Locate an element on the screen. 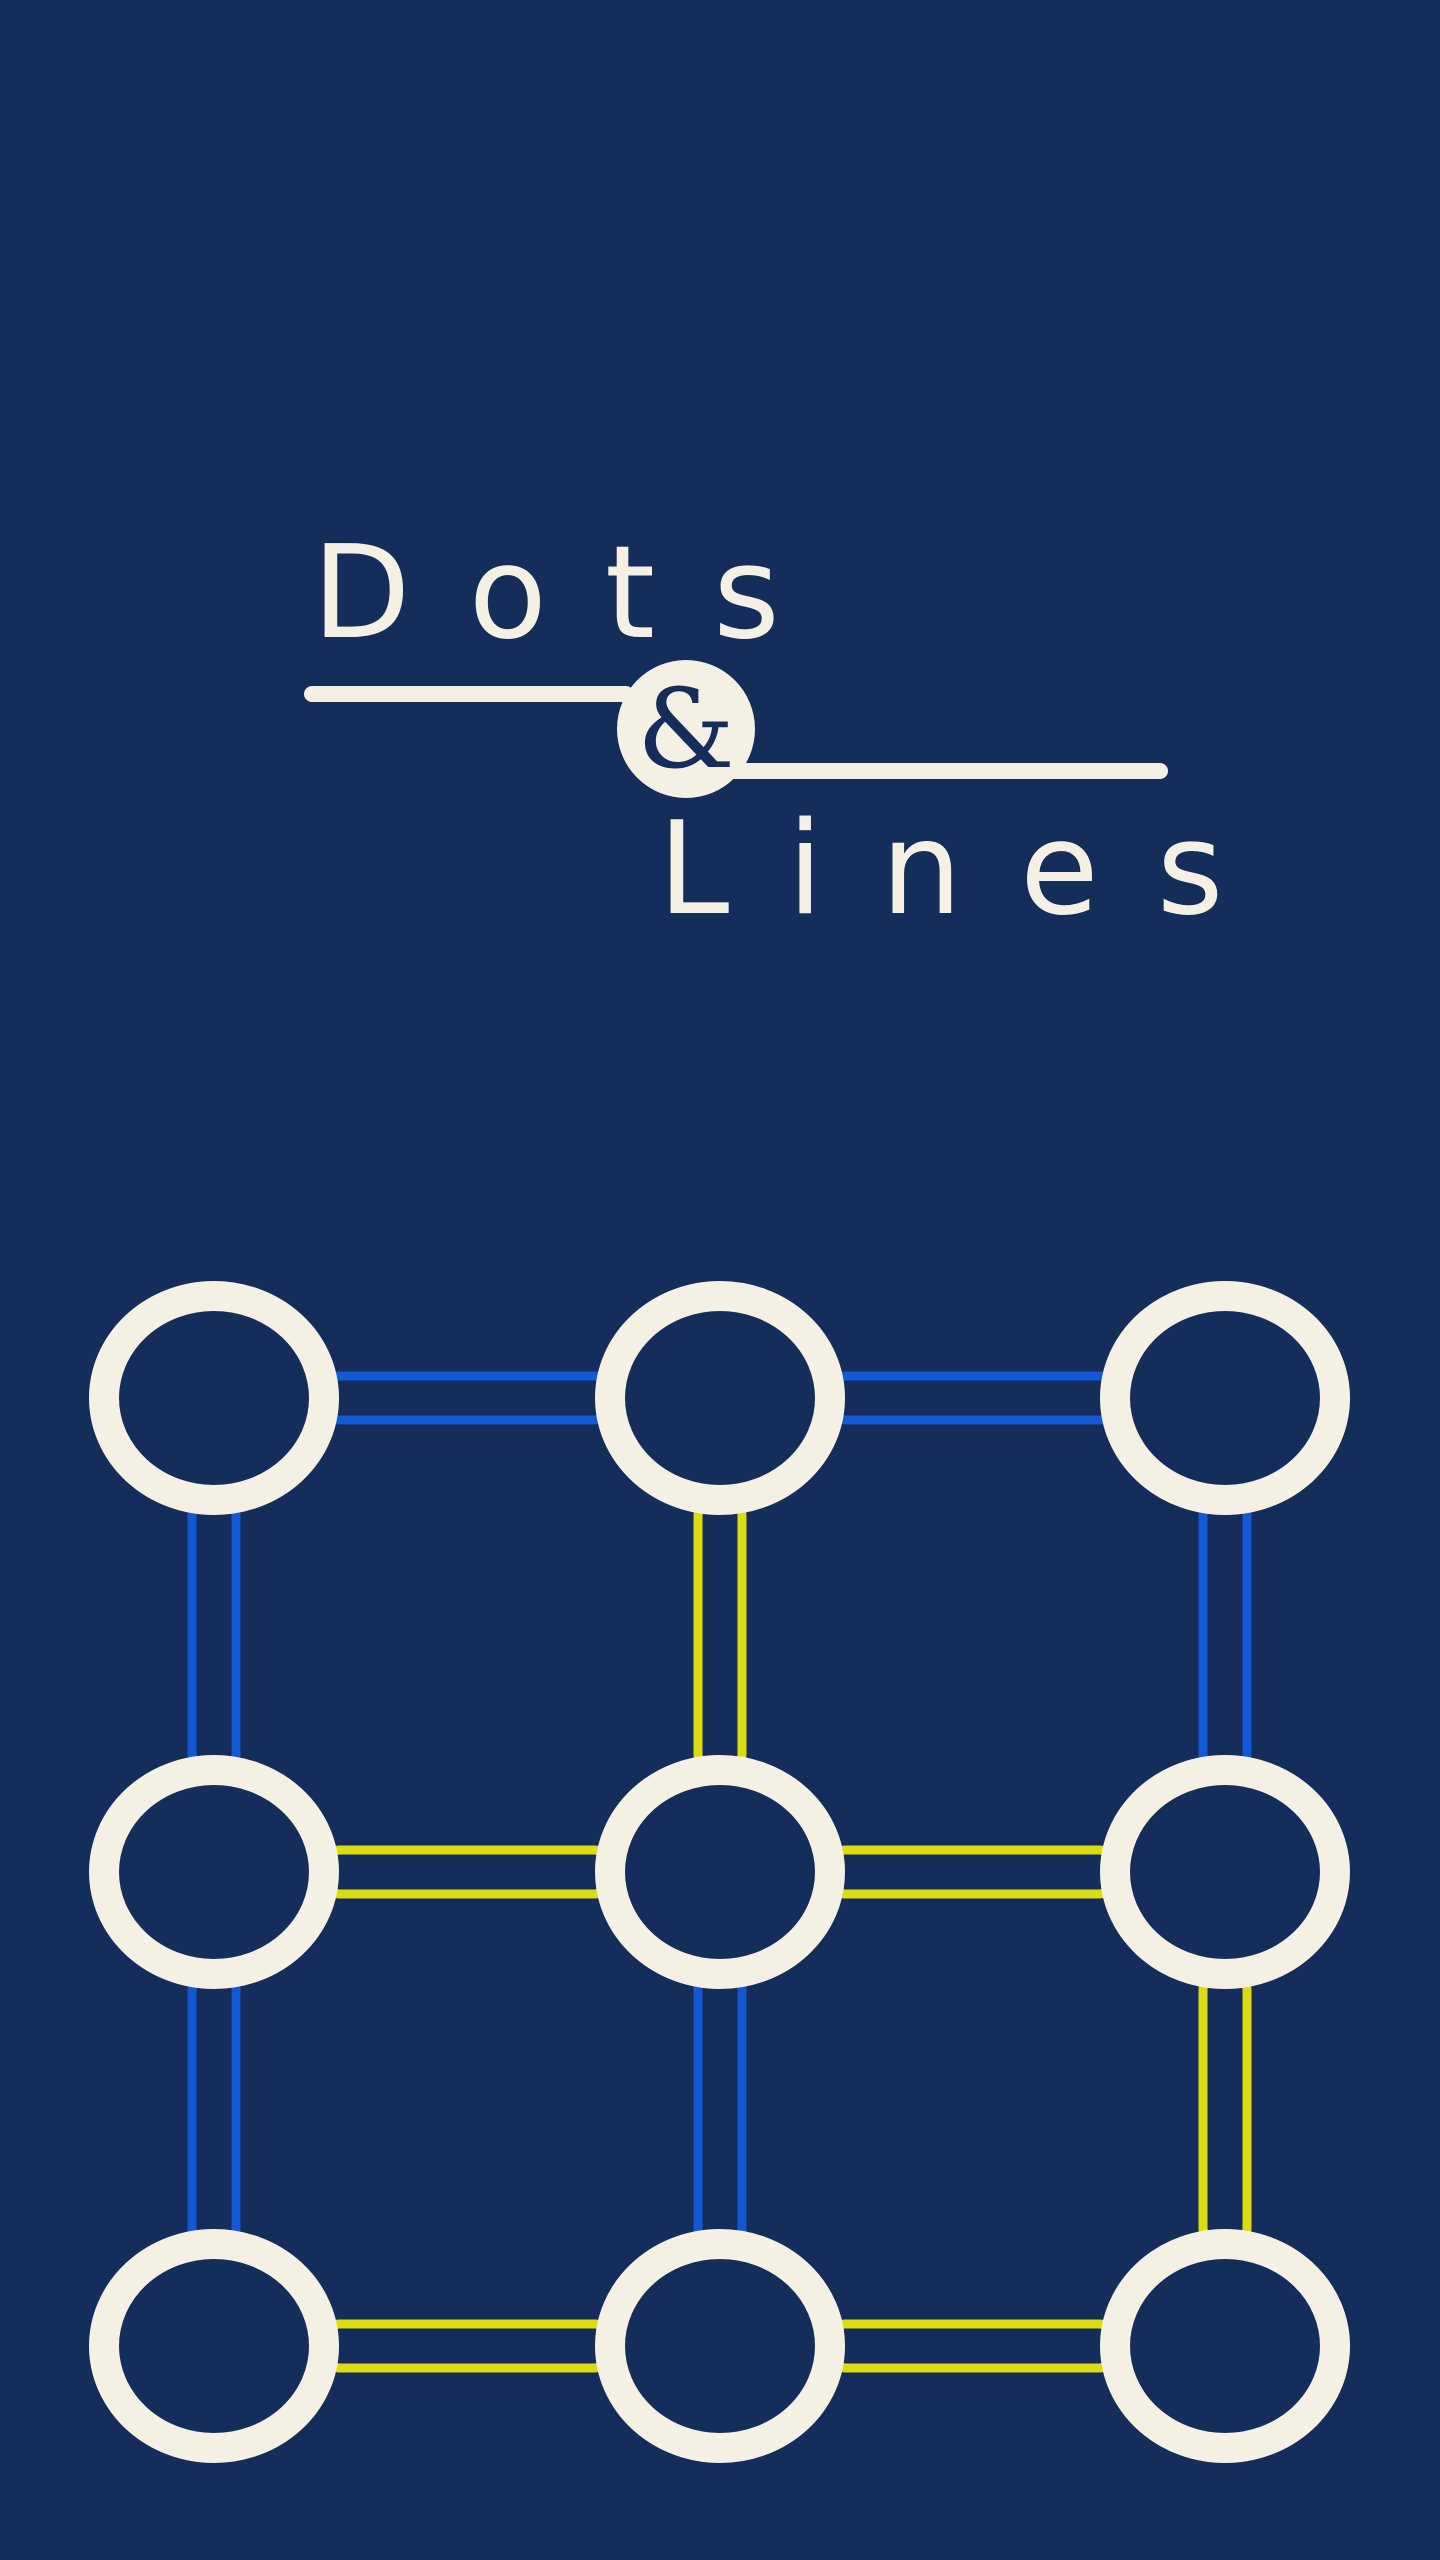 Image resolution: width=1440 pixels, height=2560 pixels. horizontal-line-r1-c1-yellow is located at coordinates (972, 1872).